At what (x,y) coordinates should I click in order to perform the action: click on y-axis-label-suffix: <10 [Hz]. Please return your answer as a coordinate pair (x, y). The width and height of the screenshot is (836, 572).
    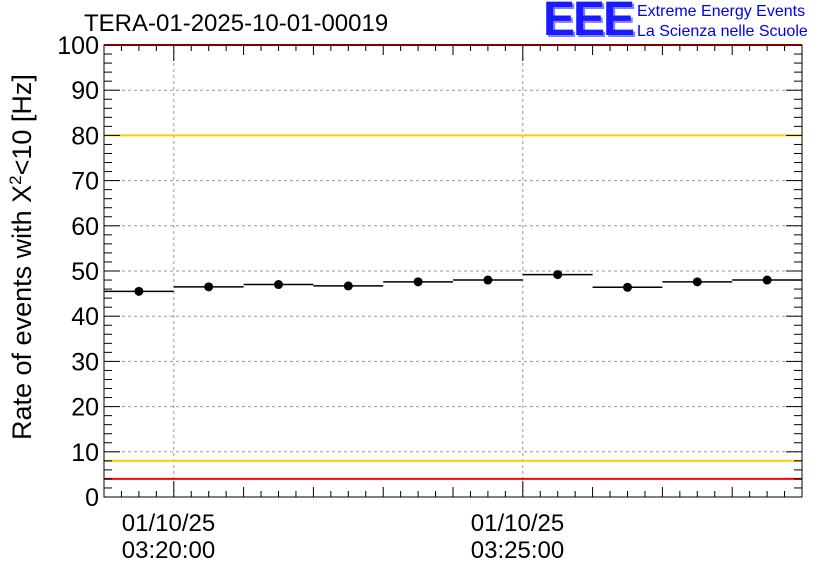
    Looking at the image, I should click on (22, 125).